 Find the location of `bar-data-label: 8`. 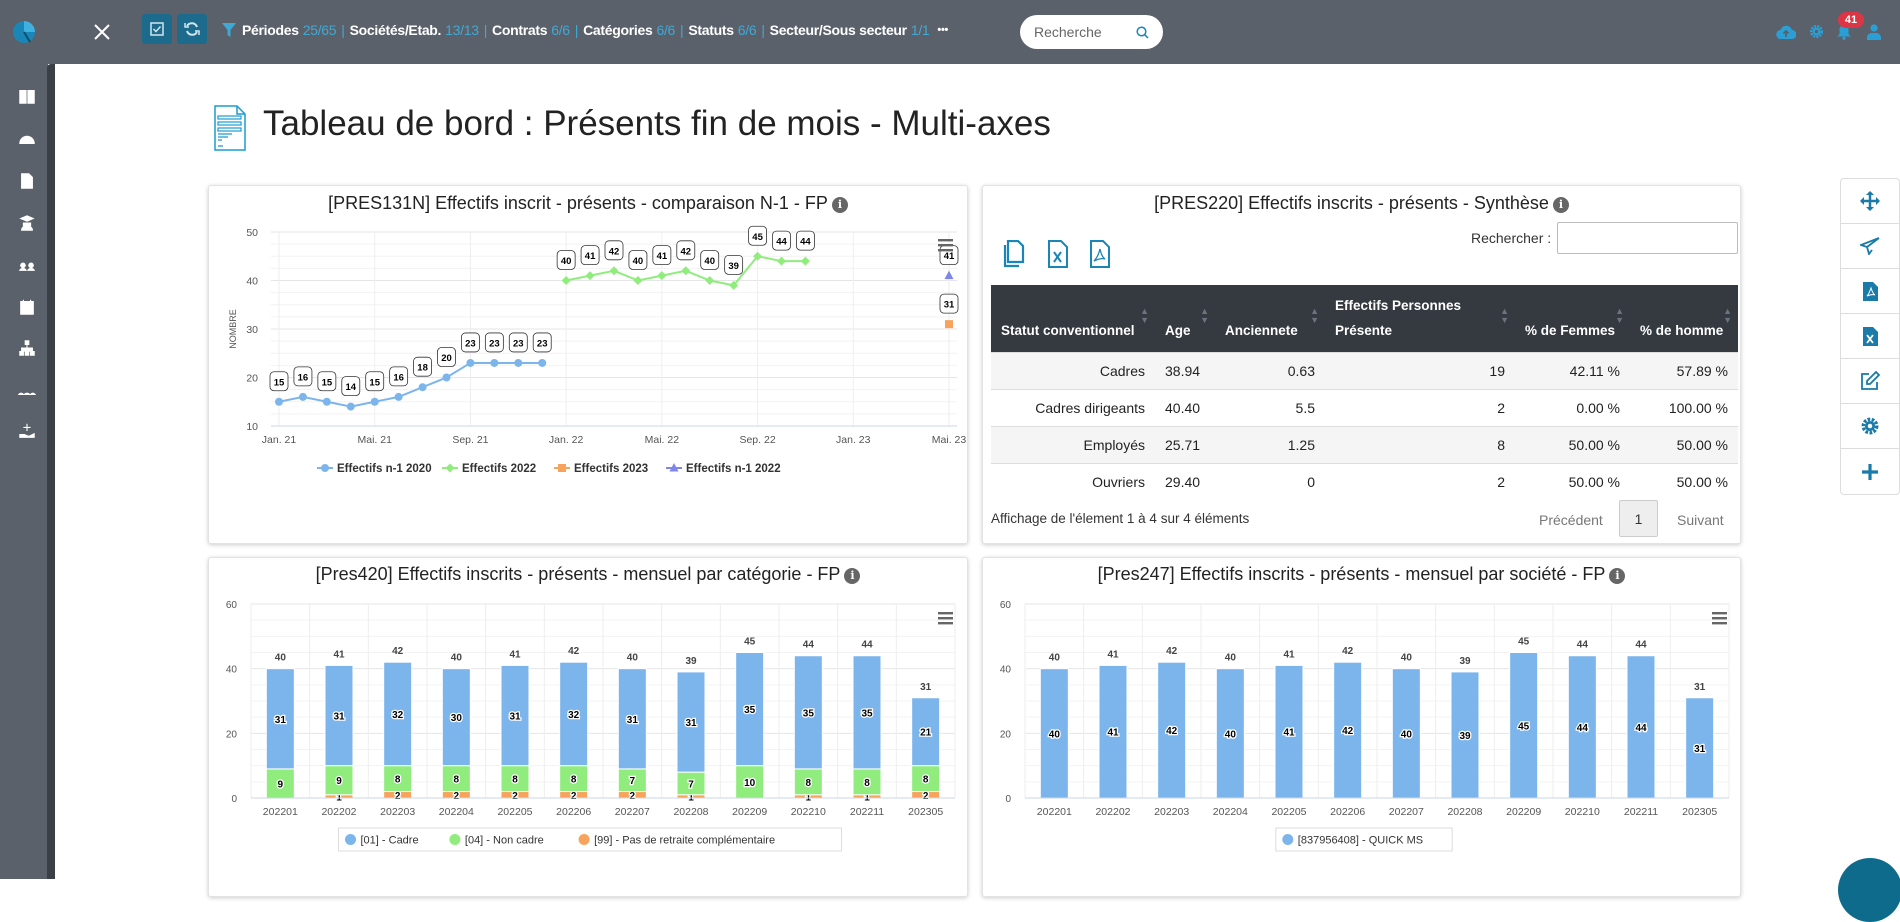

bar-data-label: 8 is located at coordinates (515, 780).